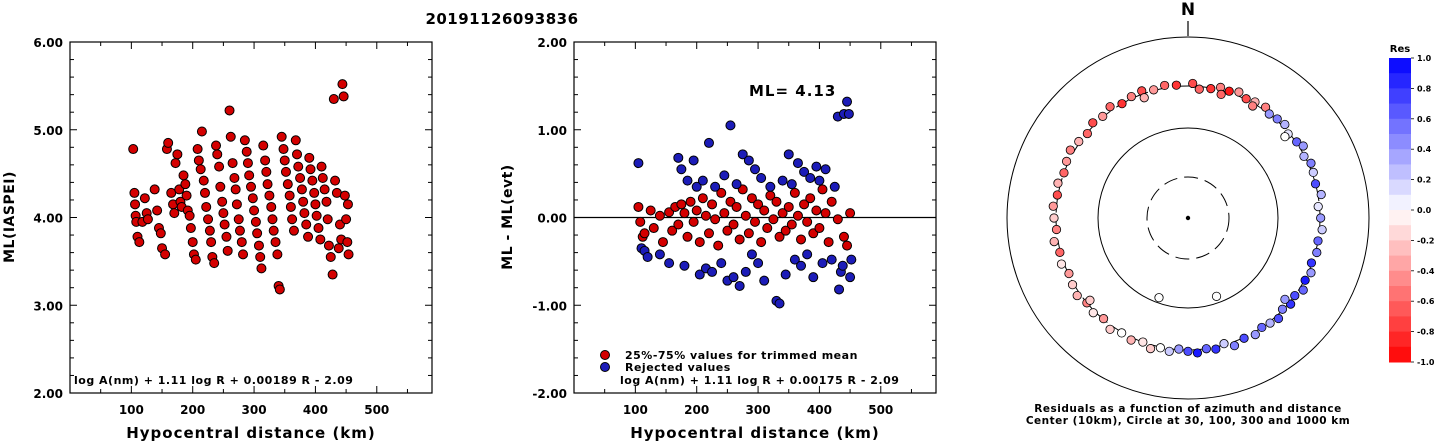  I want to click on colorbar-cells, so click(1400, 210).